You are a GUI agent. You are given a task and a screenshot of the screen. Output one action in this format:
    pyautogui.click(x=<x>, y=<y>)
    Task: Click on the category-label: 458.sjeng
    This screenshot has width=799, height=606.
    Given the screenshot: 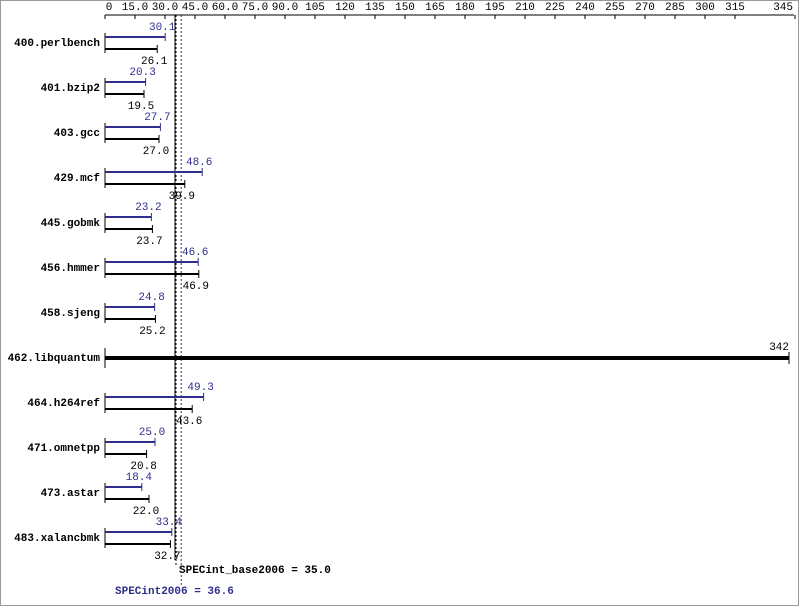 What is the action you would take?
    pyautogui.click(x=70, y=314)
    